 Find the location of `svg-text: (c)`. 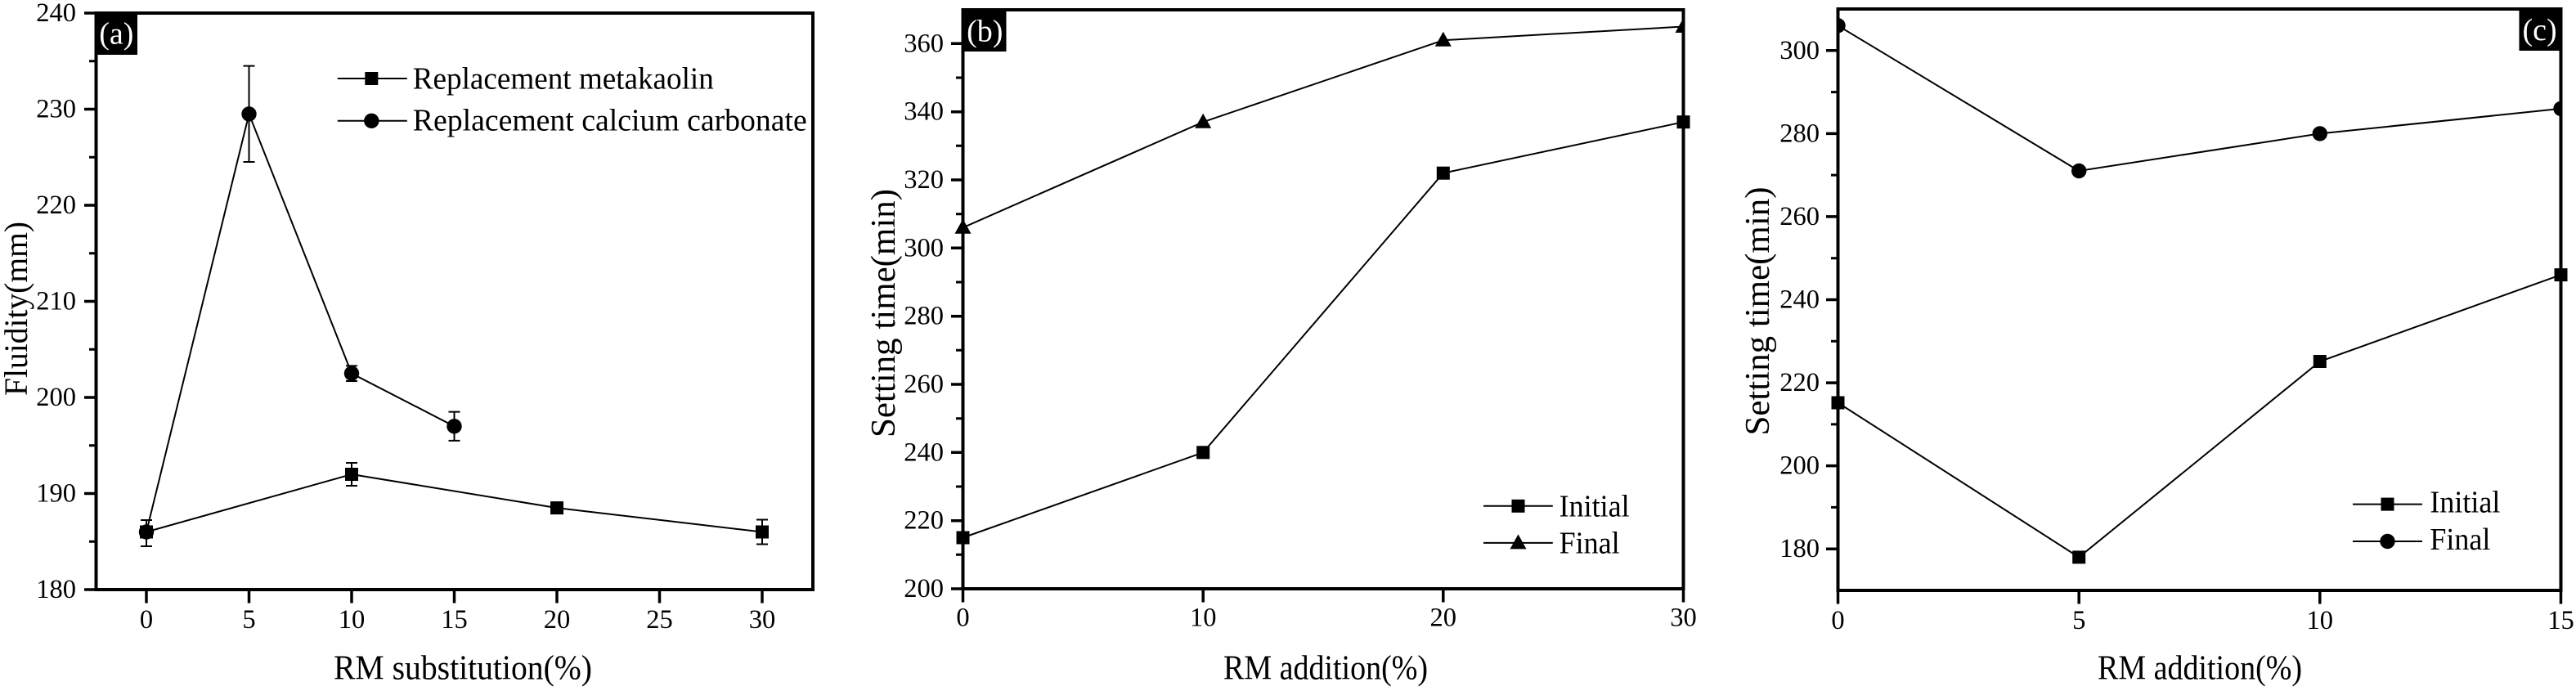

svg-text: (c) is located at coordinates (2540, 30).